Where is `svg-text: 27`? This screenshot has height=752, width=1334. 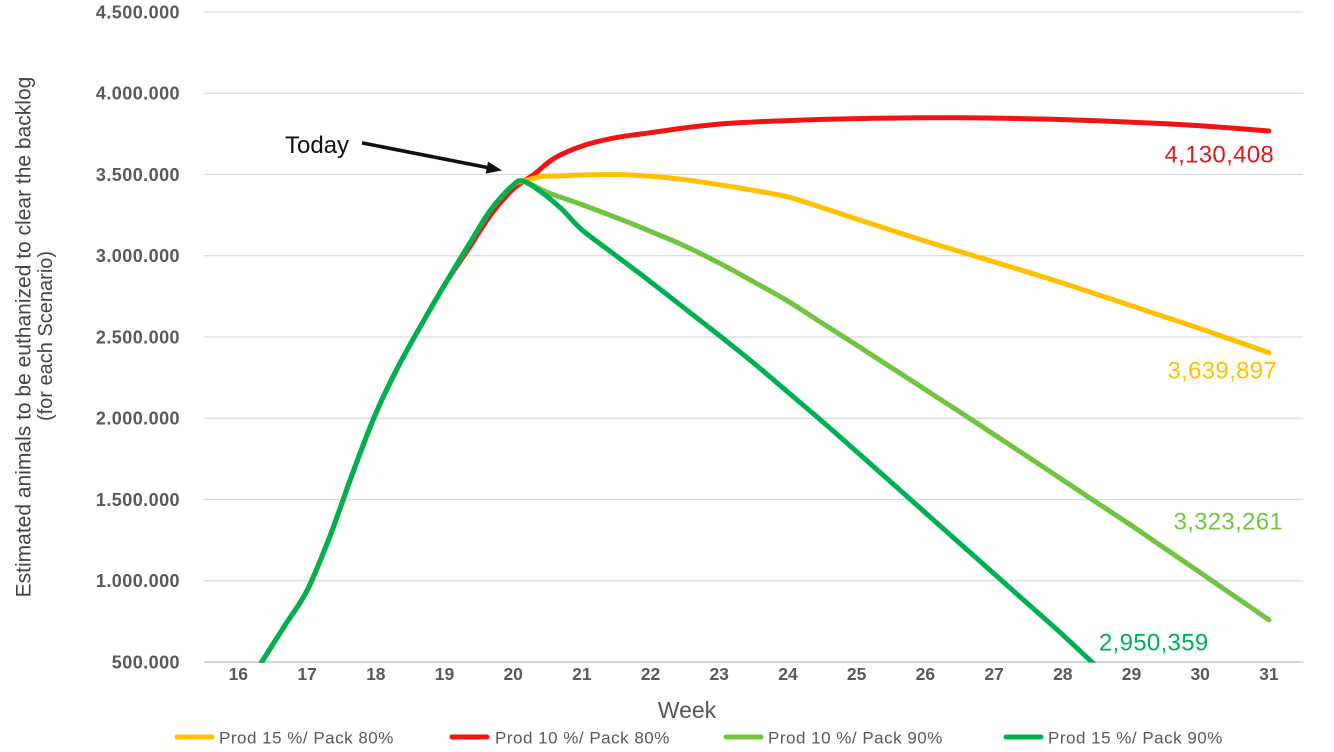
svg-text: 27 is located at coordinates (993, 674).